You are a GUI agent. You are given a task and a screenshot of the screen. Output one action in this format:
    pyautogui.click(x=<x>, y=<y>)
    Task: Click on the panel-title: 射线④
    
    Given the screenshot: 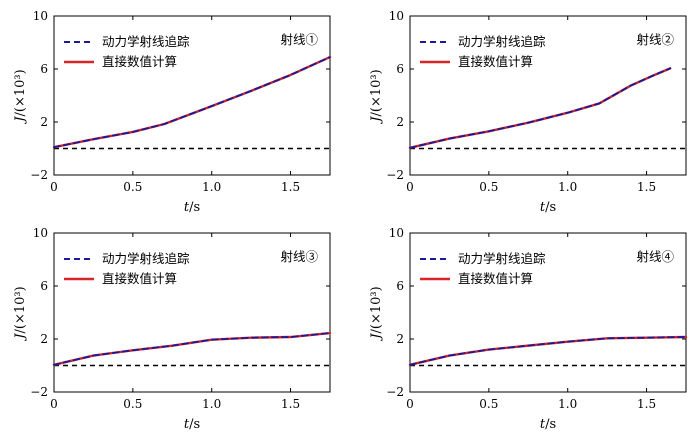 What is the action you would take?
    pyautogui.click(x=655, y=256)
    